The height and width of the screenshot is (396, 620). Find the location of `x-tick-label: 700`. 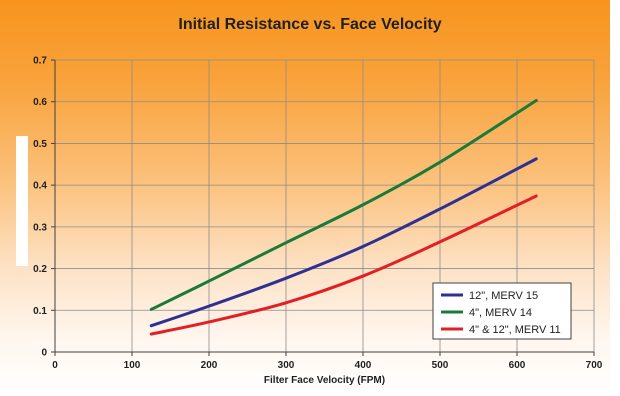

x-tick-label: 700 is located at coordinates (594, 365).